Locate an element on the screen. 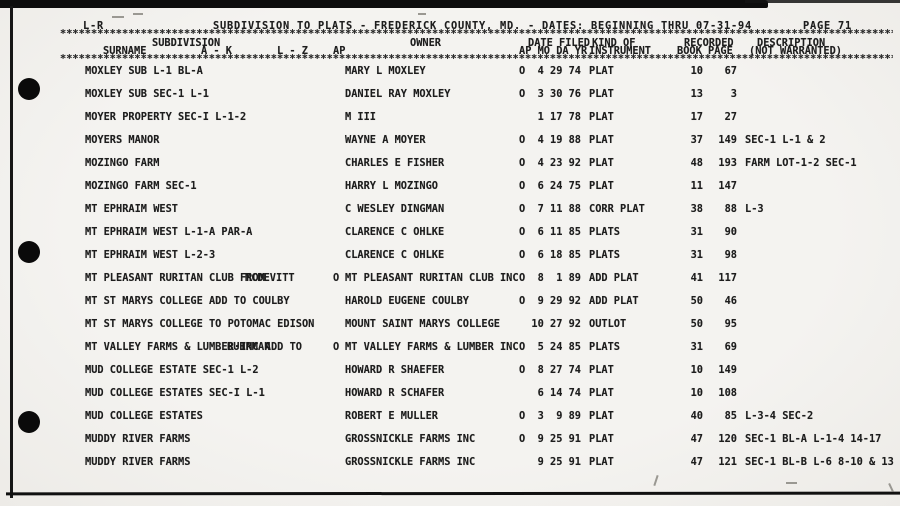  cell-book: 31 is located at coordinates (696, 255).